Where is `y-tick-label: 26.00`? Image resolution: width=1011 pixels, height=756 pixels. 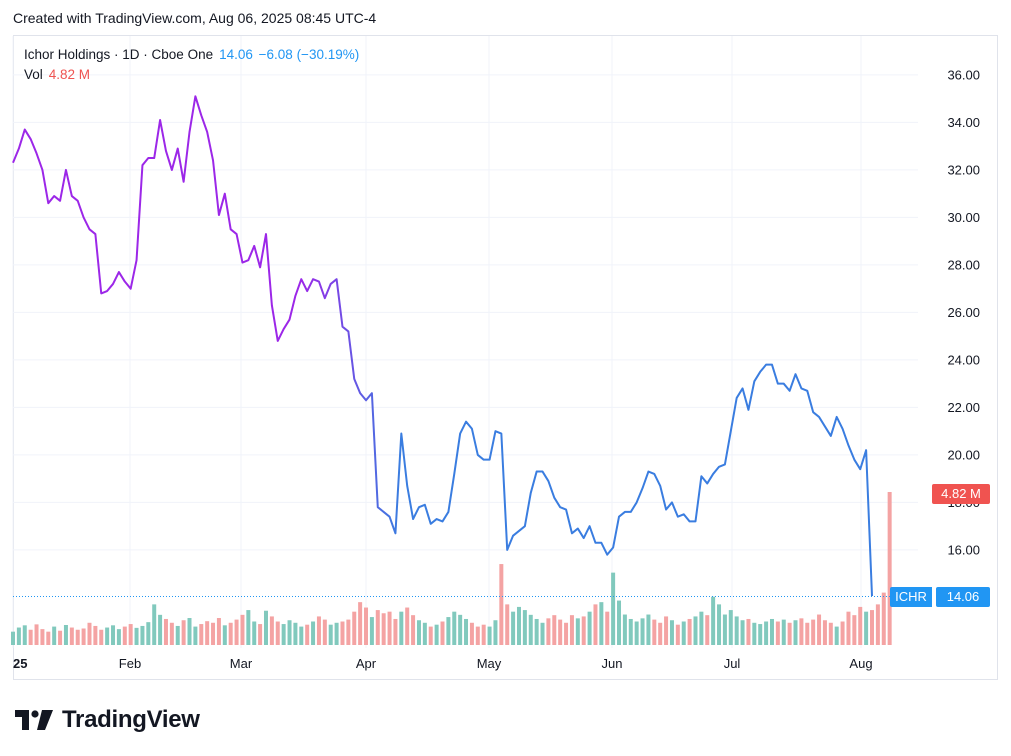 y-tick-label: 26.00 is located at coordinates (963, 312).